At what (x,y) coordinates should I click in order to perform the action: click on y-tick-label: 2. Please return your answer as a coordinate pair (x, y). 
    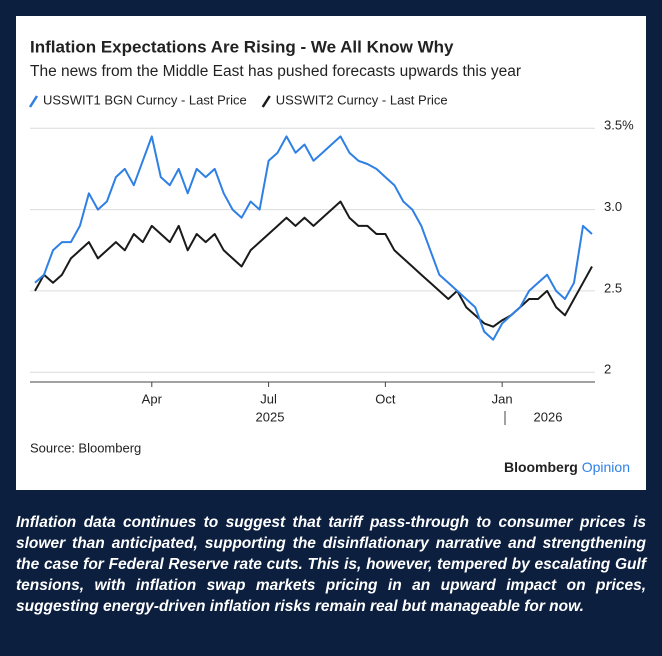
    Looking at the image, I should click on (607, 369).